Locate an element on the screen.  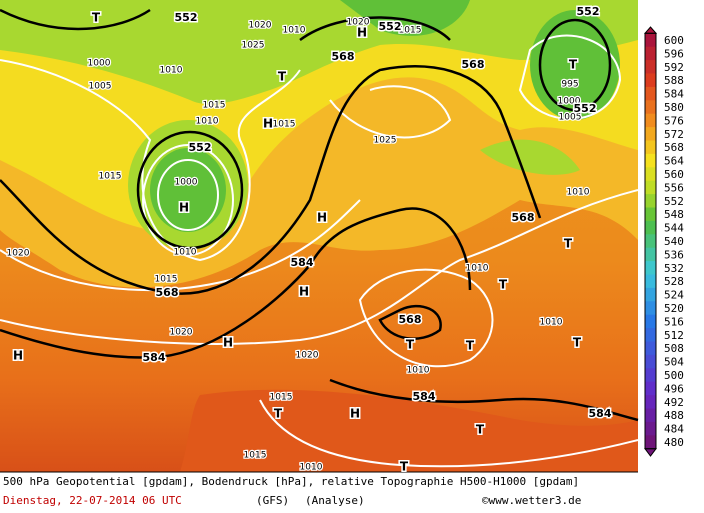
colorbar-label: 584 is located at coordinates (674, 94).